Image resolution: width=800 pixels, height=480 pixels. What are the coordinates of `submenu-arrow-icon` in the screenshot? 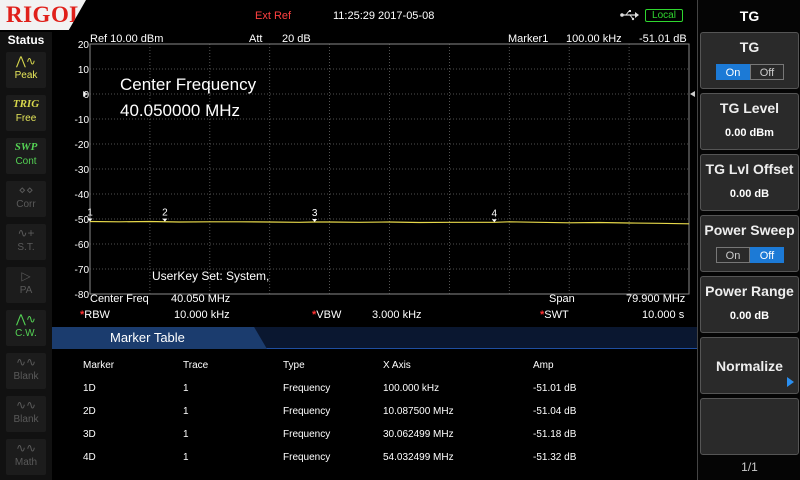 It's located at (790, 382).